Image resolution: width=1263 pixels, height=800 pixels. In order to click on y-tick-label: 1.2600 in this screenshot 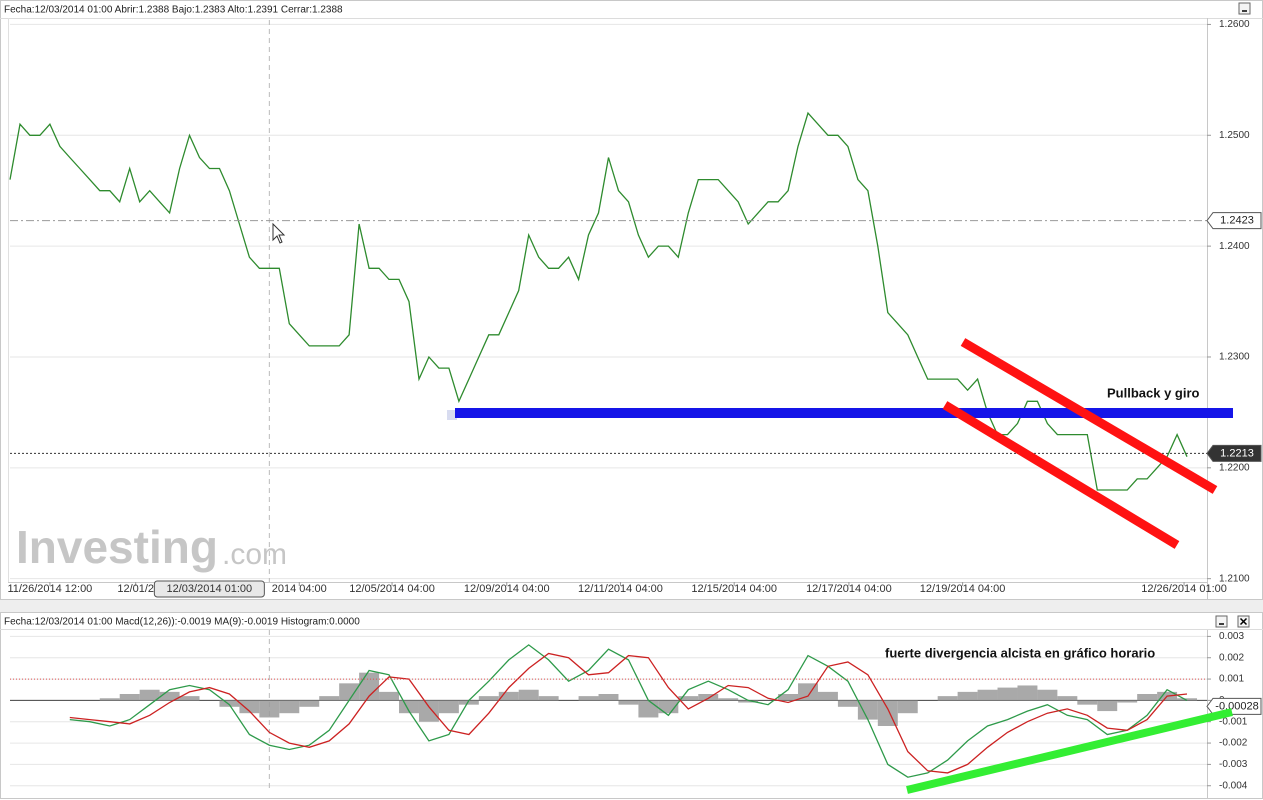, I will do `click(1234, 24)`.